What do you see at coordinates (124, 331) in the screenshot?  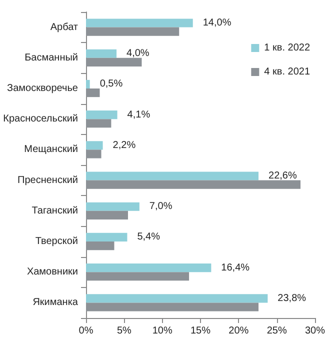 I see `x-tick-label: 5%` at bounding box center [124, 331].